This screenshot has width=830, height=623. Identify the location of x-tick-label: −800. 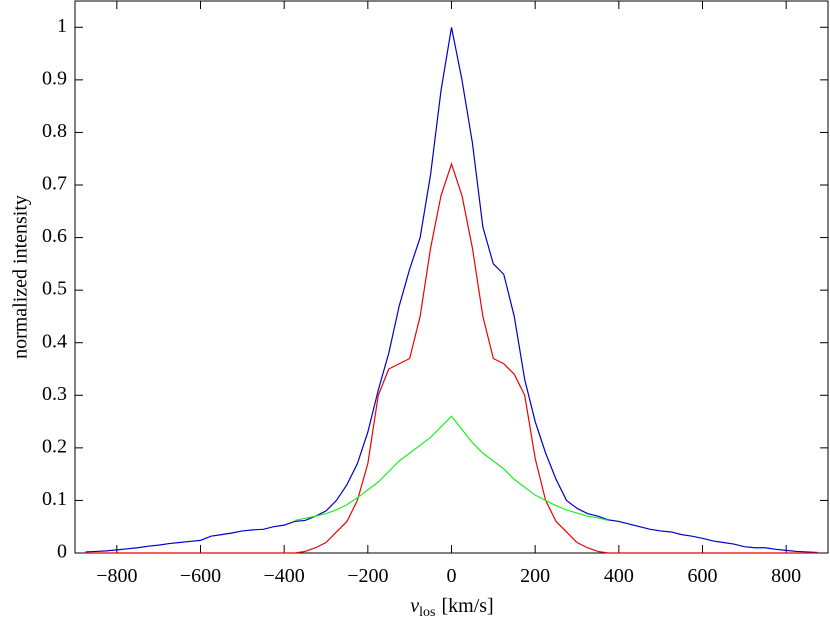
(116, 576).